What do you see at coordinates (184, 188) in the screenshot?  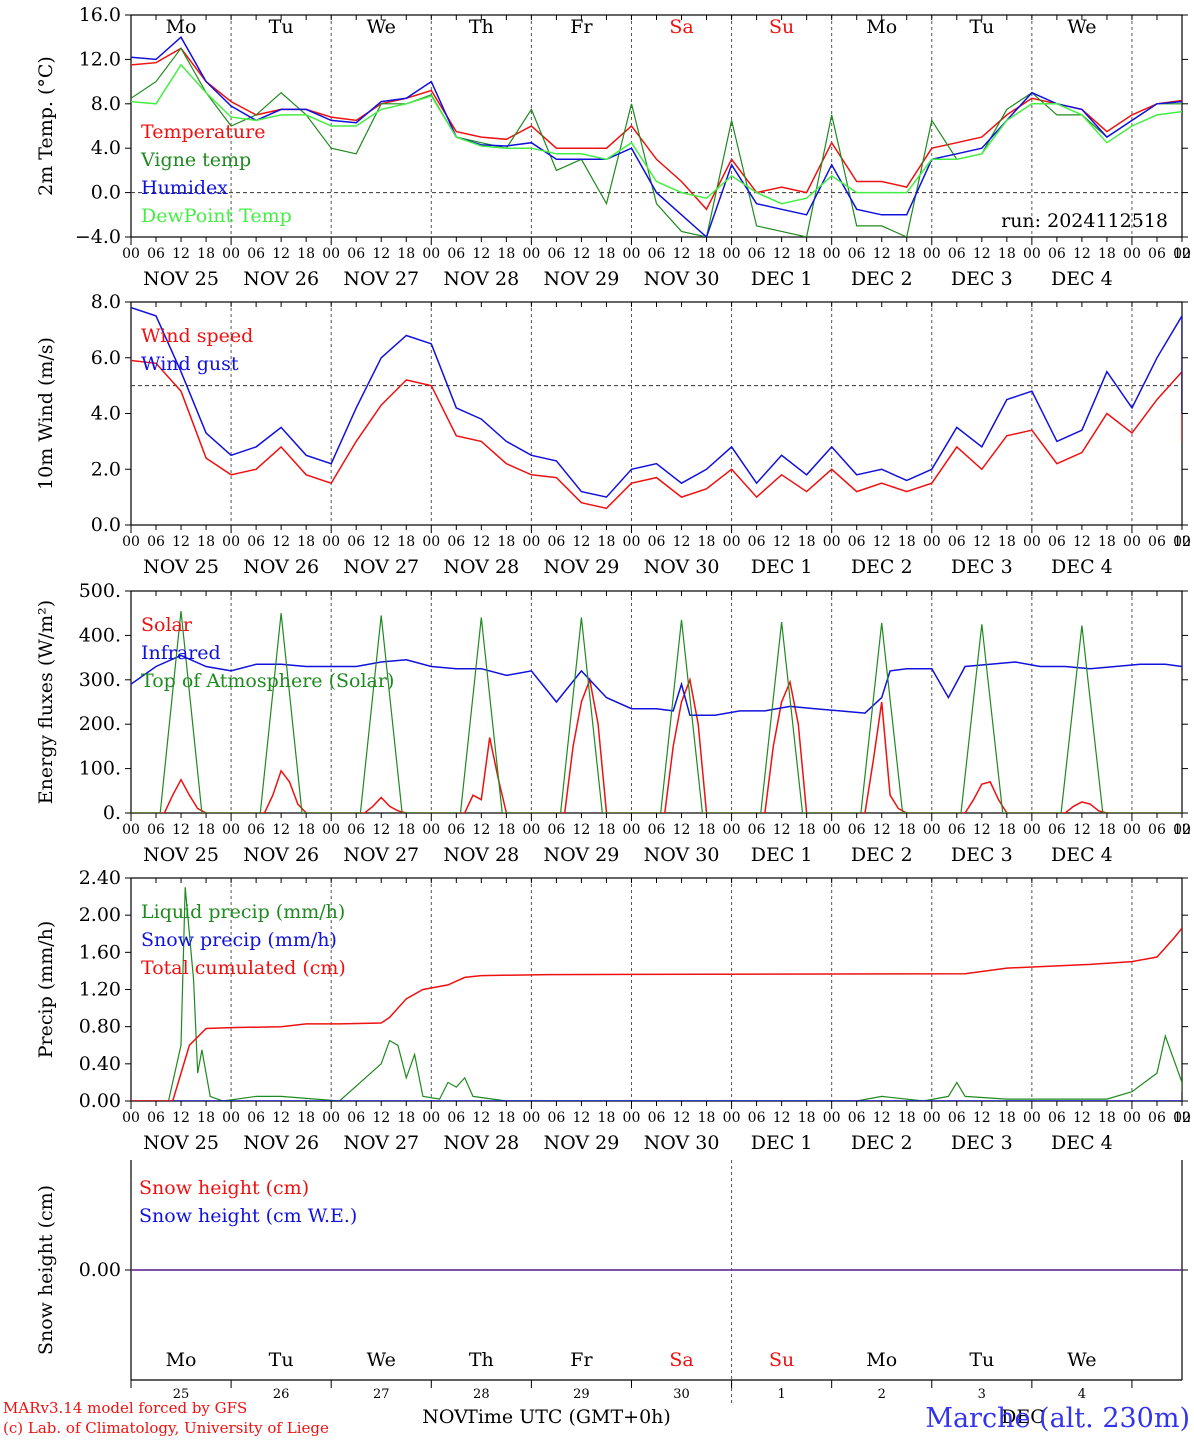 I see `legend-entry: Humidex` at bounding box center [184, 188].